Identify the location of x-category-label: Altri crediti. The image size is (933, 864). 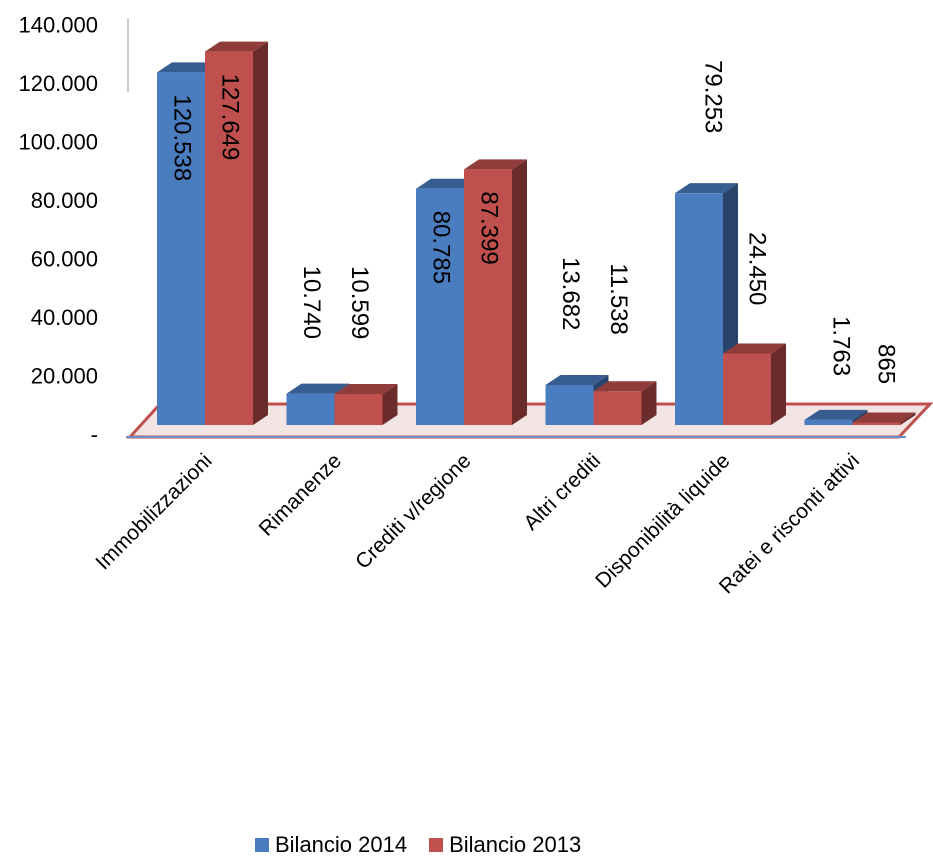
(562, 492).